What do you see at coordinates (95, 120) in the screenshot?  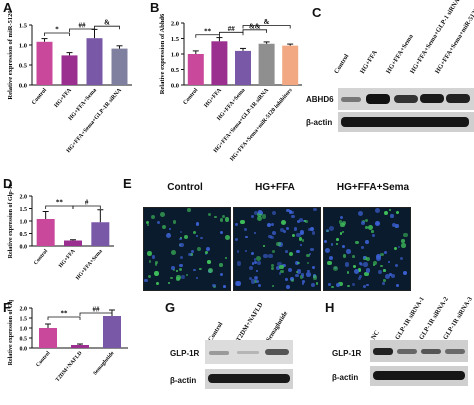 I see `category-label: HG+FFA+Sema+GLP-1R siRNA` at bounding box center [95, 120].